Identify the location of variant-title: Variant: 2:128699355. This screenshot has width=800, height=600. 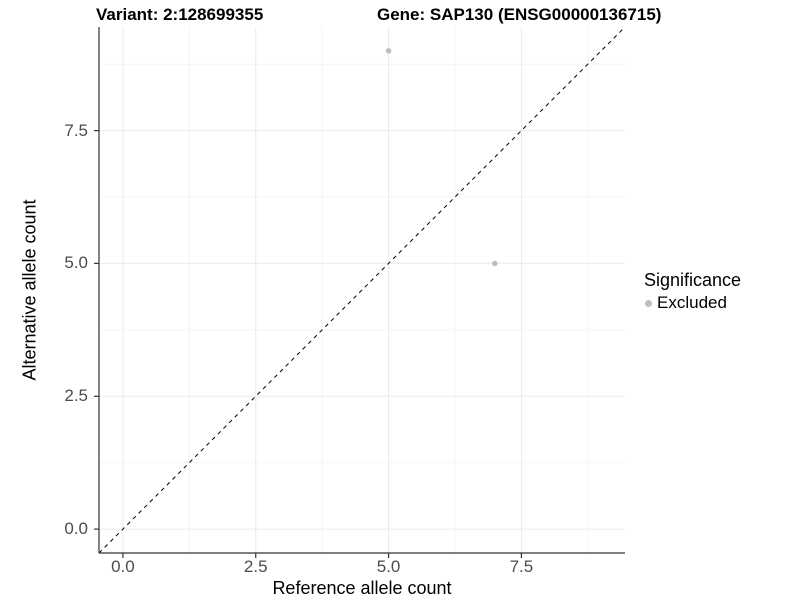
(180, 14).